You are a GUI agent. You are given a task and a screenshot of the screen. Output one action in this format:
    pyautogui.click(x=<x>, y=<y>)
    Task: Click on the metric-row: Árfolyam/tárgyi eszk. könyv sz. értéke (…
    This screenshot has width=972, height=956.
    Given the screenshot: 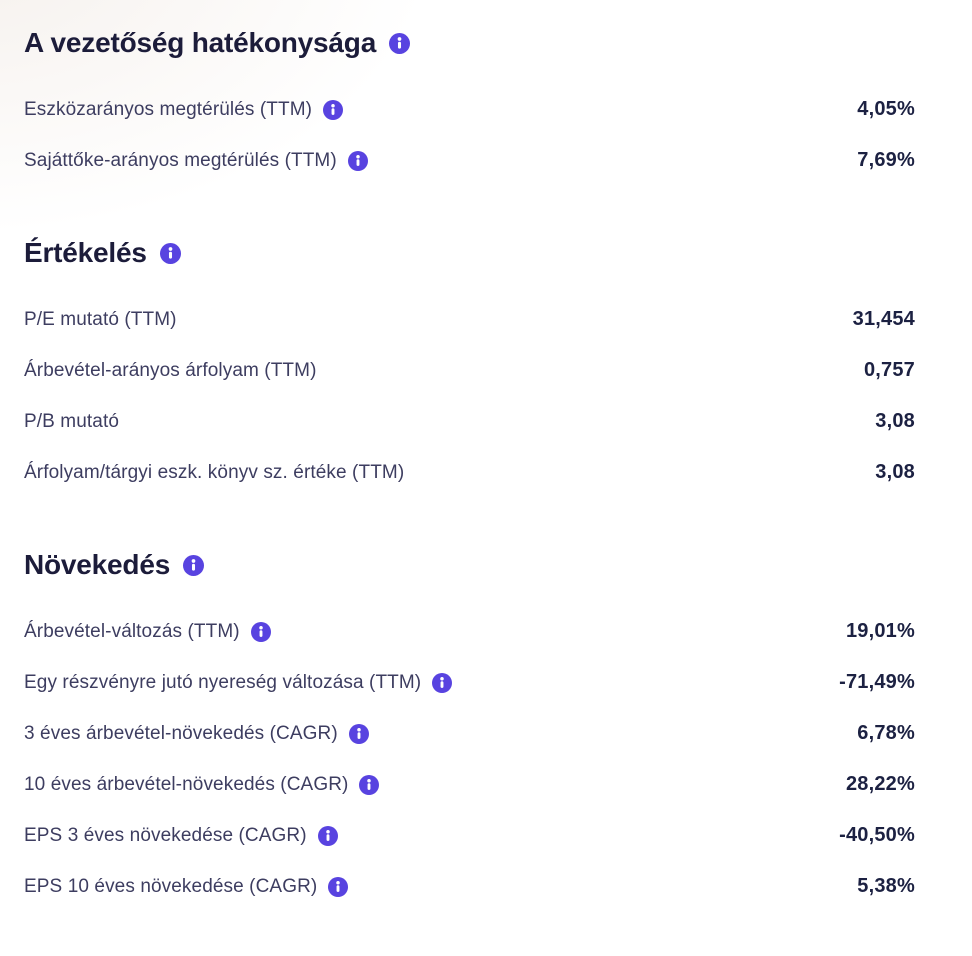 What is the action you would take?
    pyautogui.click(x=469, y=472)
    